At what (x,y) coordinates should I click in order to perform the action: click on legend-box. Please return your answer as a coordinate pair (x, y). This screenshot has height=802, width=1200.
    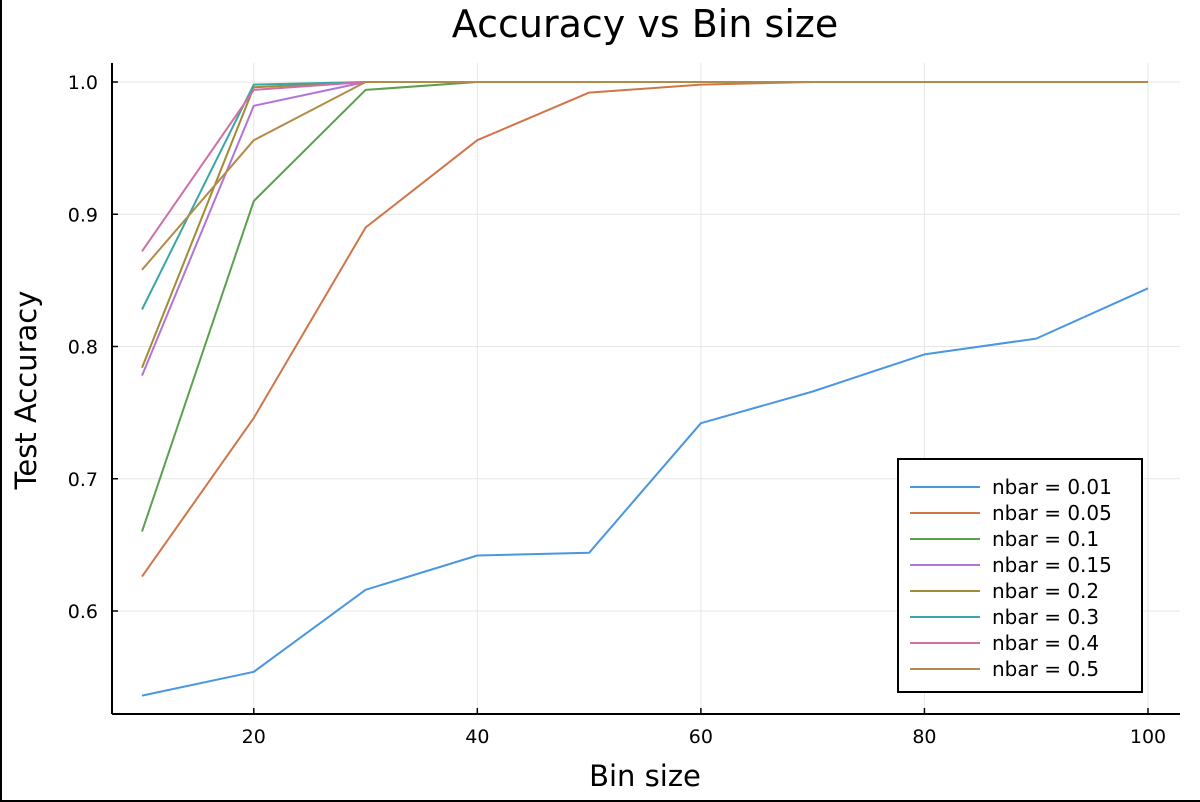
    Looking at the image, I should click on (1020, 575).